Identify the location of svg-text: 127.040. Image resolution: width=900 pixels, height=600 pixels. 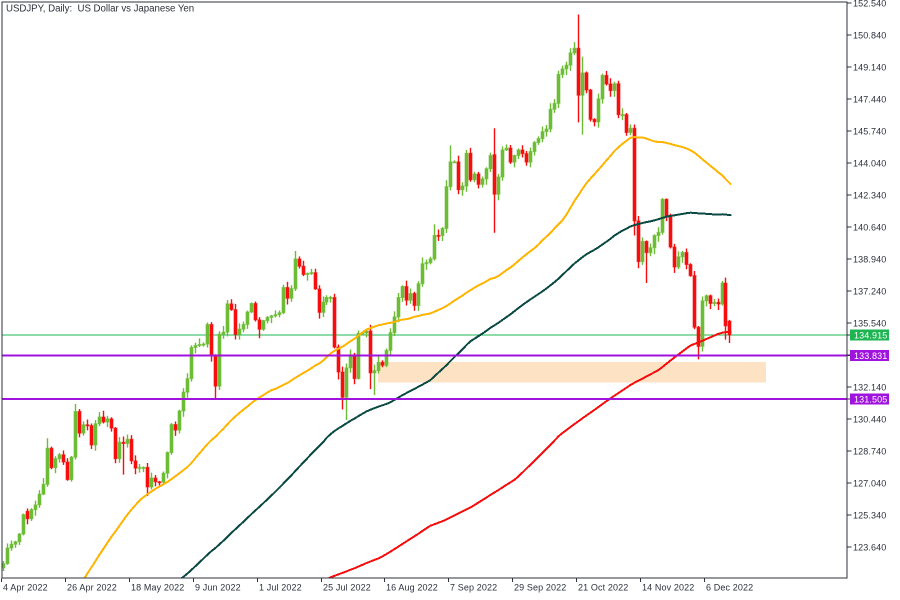
(869, 483).